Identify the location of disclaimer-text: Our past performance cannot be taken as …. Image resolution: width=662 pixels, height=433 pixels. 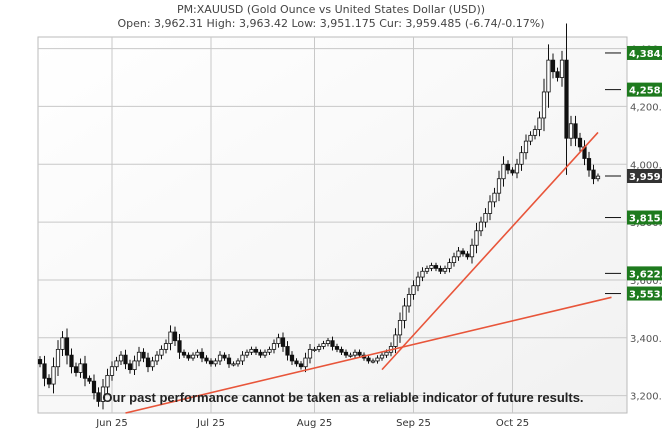
(342, 397).